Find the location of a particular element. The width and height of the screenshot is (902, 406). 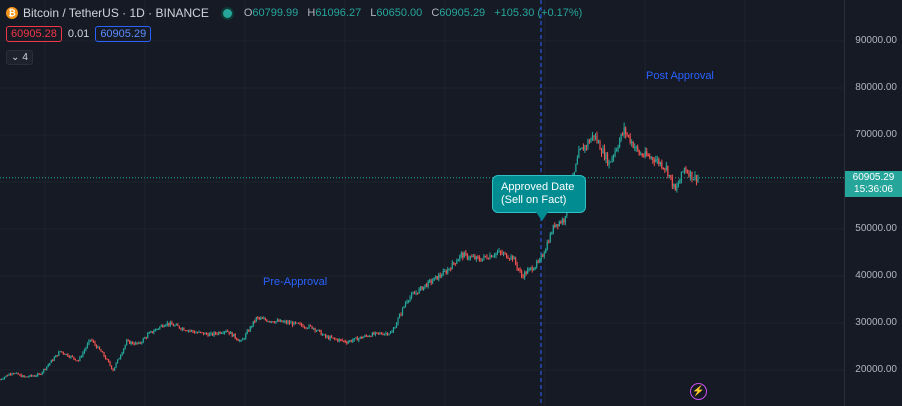

approved-date-callout: Approved Date (Sell on Fact) is located at coordinates (539, 194).